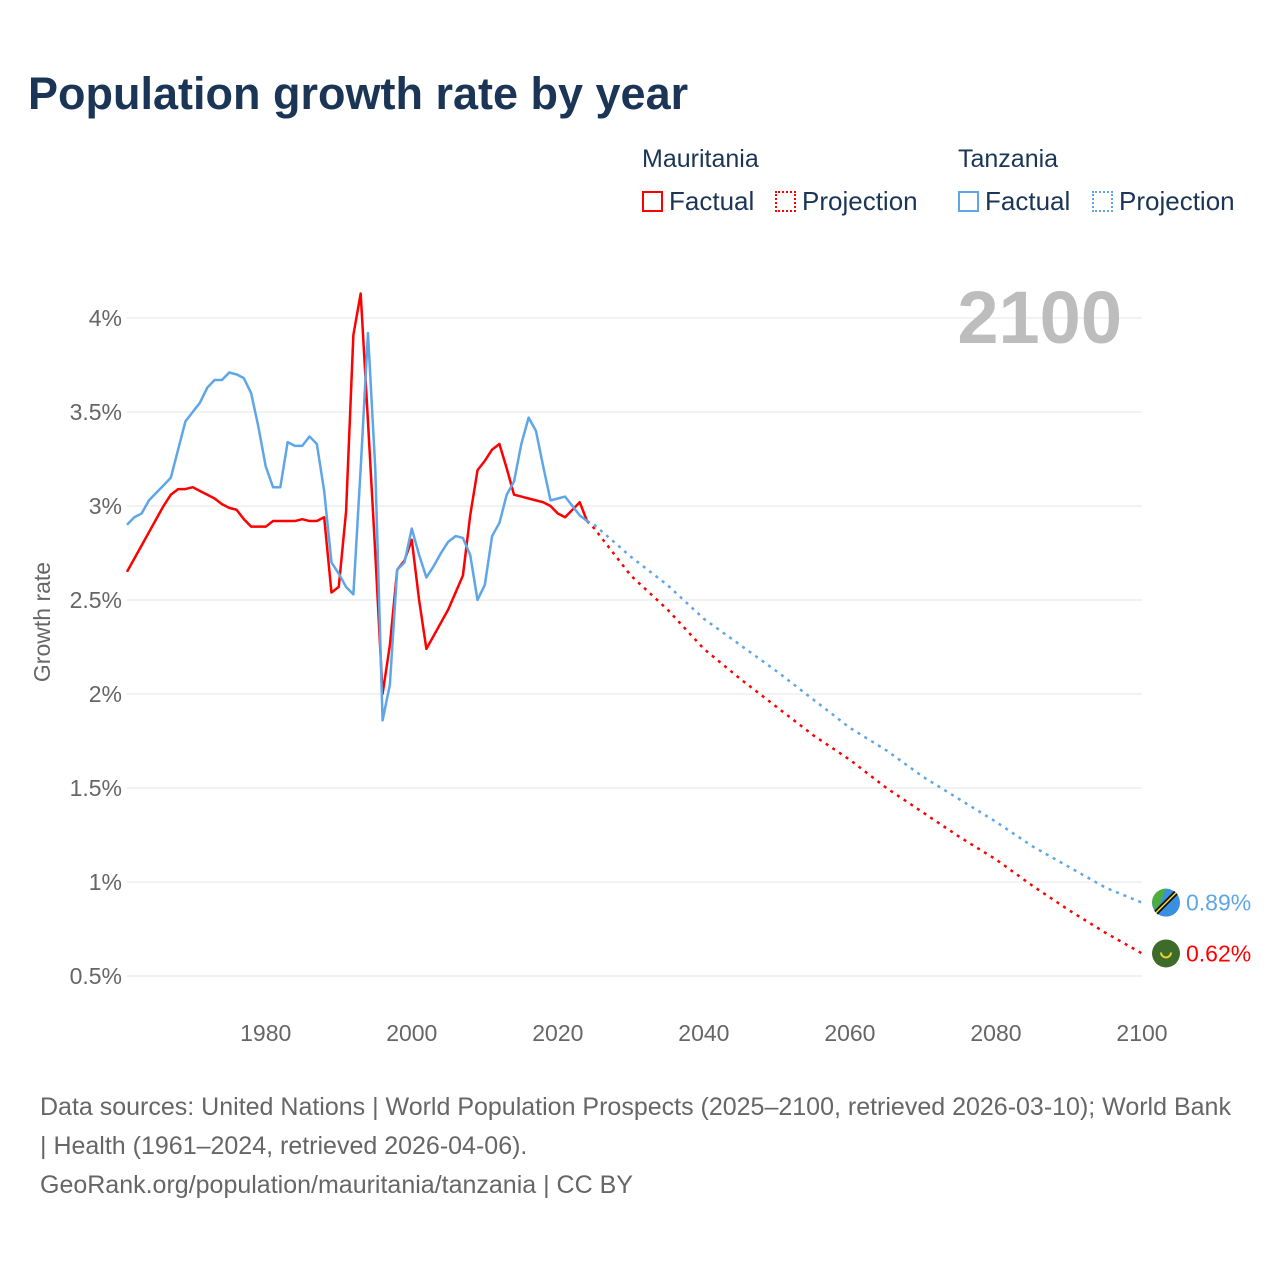 The width and height of the screenshot is (1280, 1280). What do you see at coordinates (849, 1033) in the screenshot?
I see `x-tick-label: 2060` at bounding box center [849, 1033].